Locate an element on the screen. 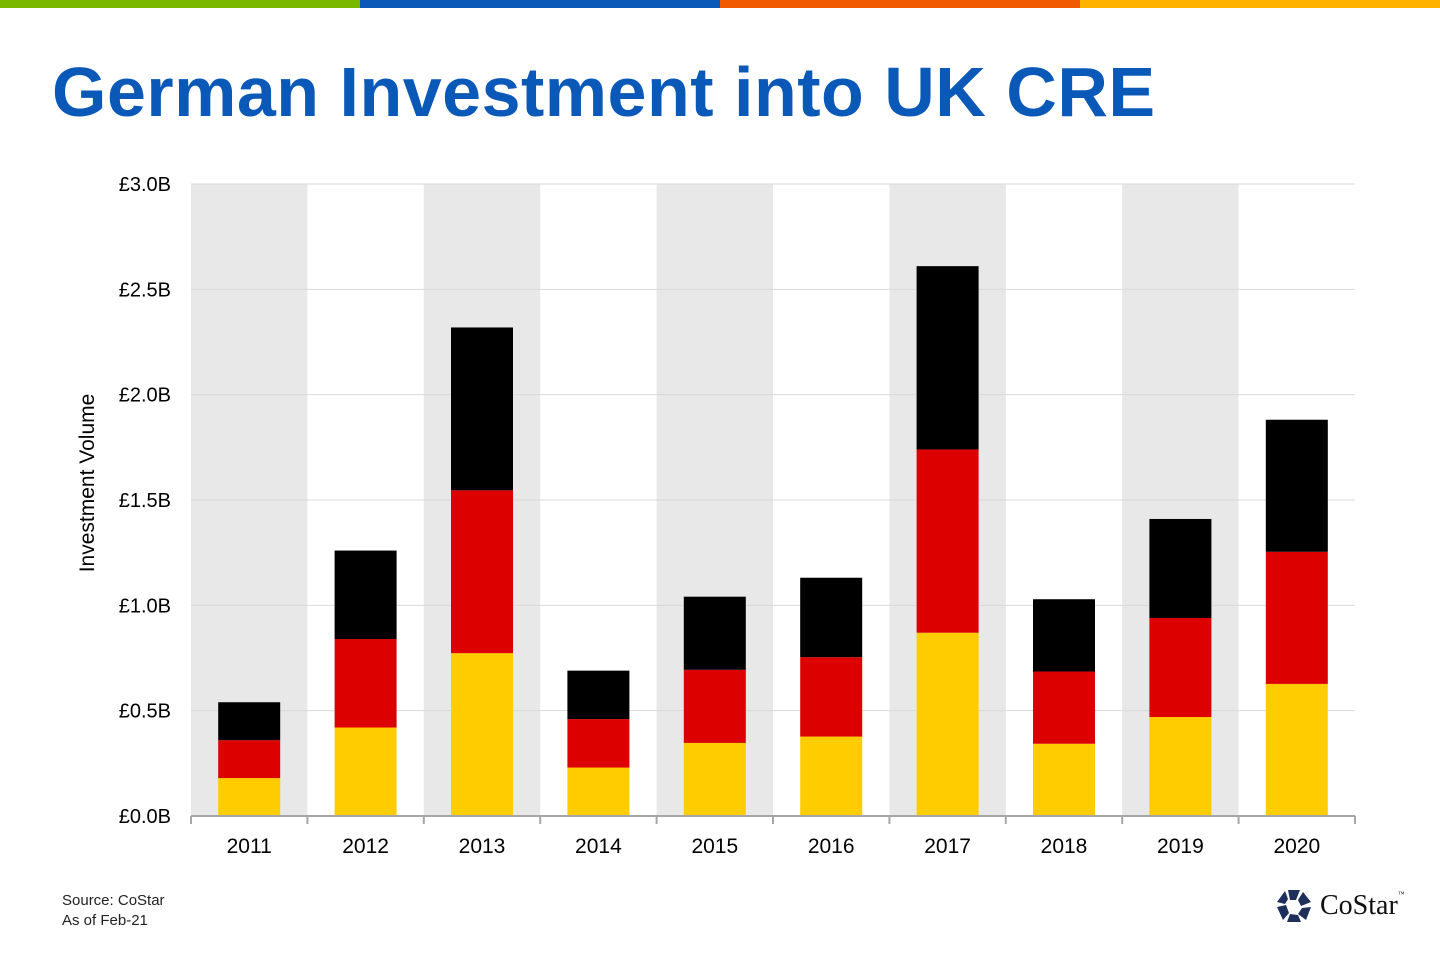 This screenshot has width=1440, height=960. top-bar-yellow is located at coordinates (1260, 4).